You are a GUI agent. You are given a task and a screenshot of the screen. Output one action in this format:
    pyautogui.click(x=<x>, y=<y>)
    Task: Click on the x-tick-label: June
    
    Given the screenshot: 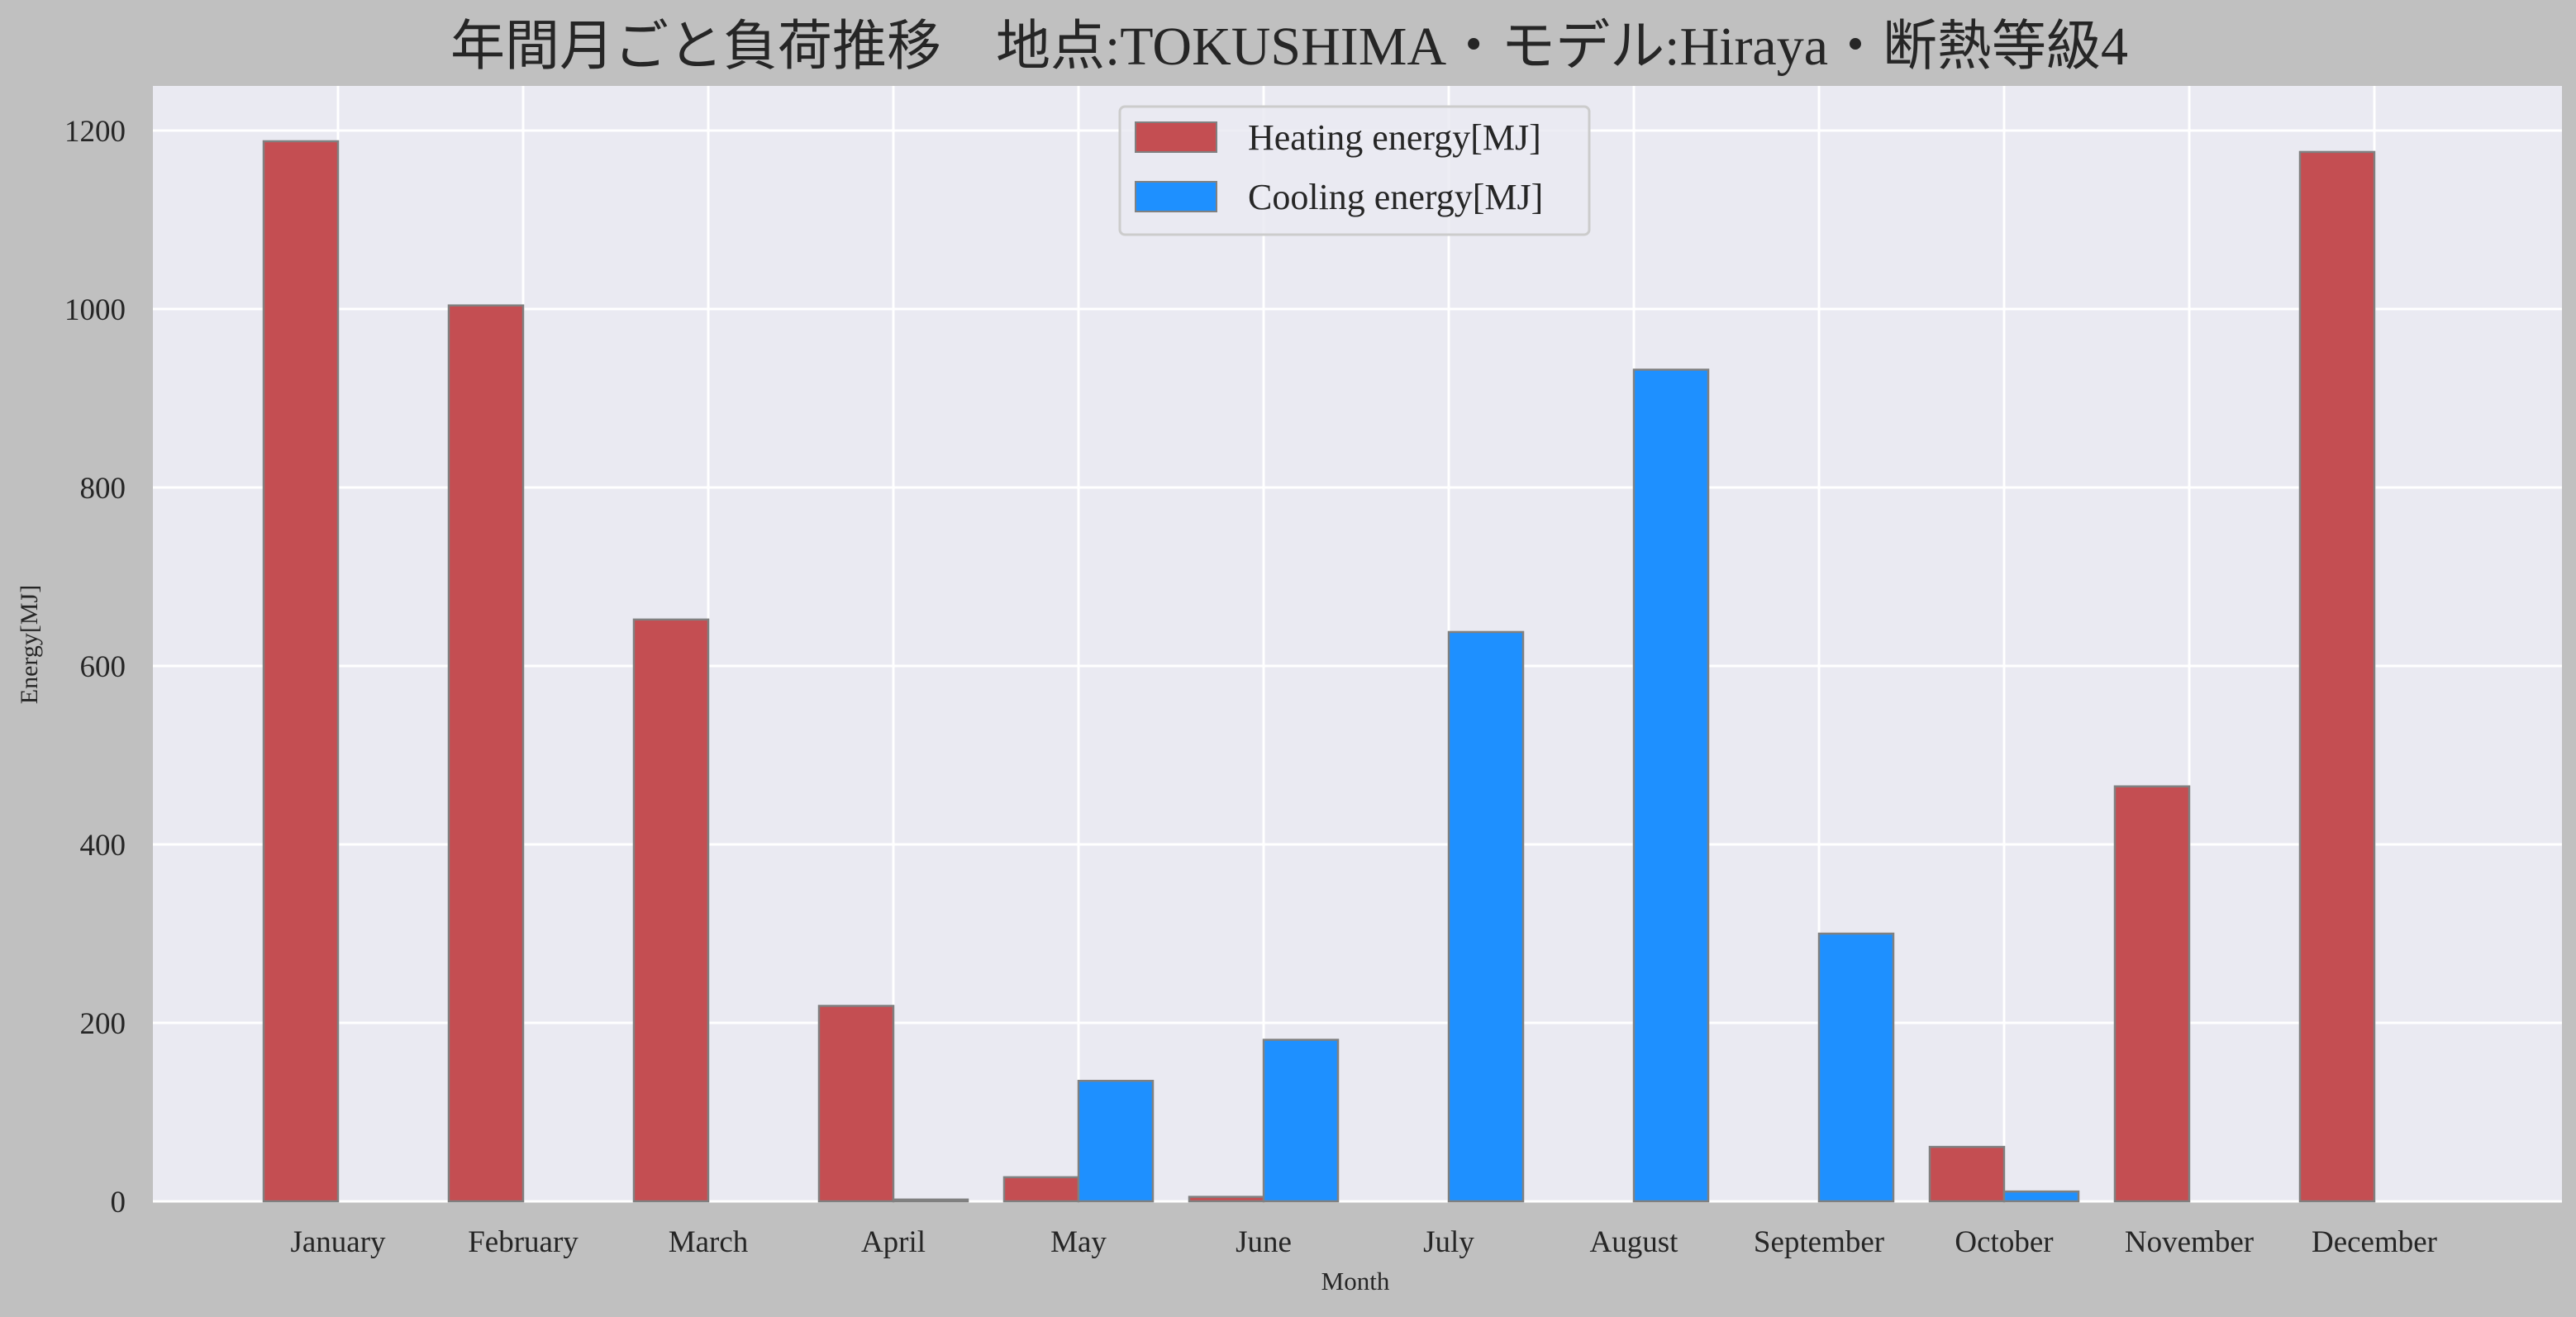 What is the action you would take?
    pyautogui.click(x=1264, y=1242)
    